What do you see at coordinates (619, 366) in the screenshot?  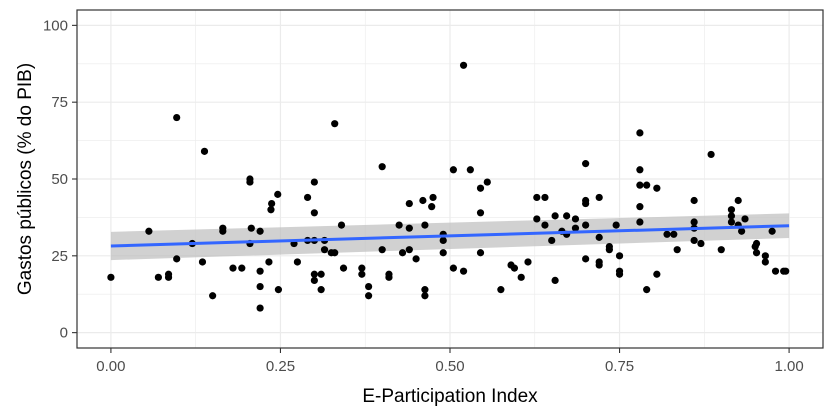 I see `x-tick-label: 0.75` at bounding box center [619, 366].